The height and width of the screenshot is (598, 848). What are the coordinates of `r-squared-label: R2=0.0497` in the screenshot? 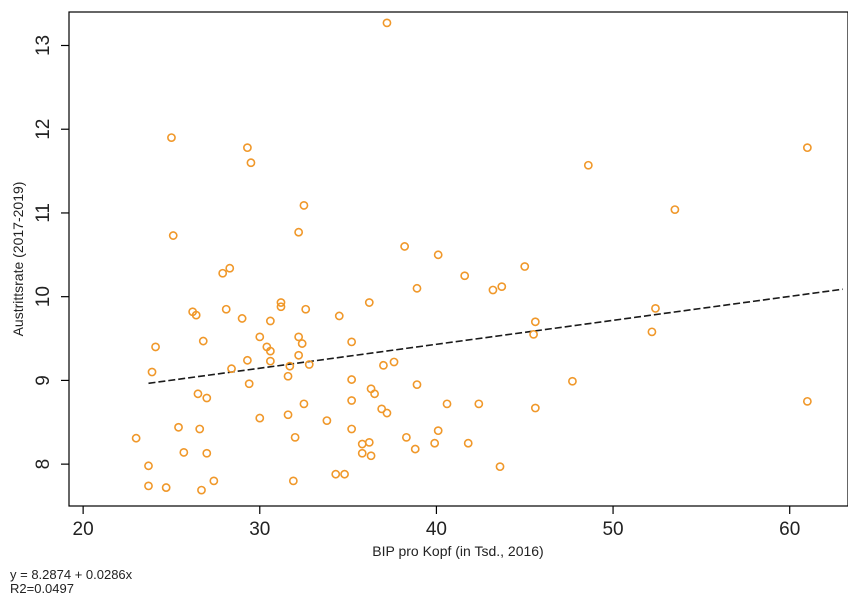 It's located at (42, 588).